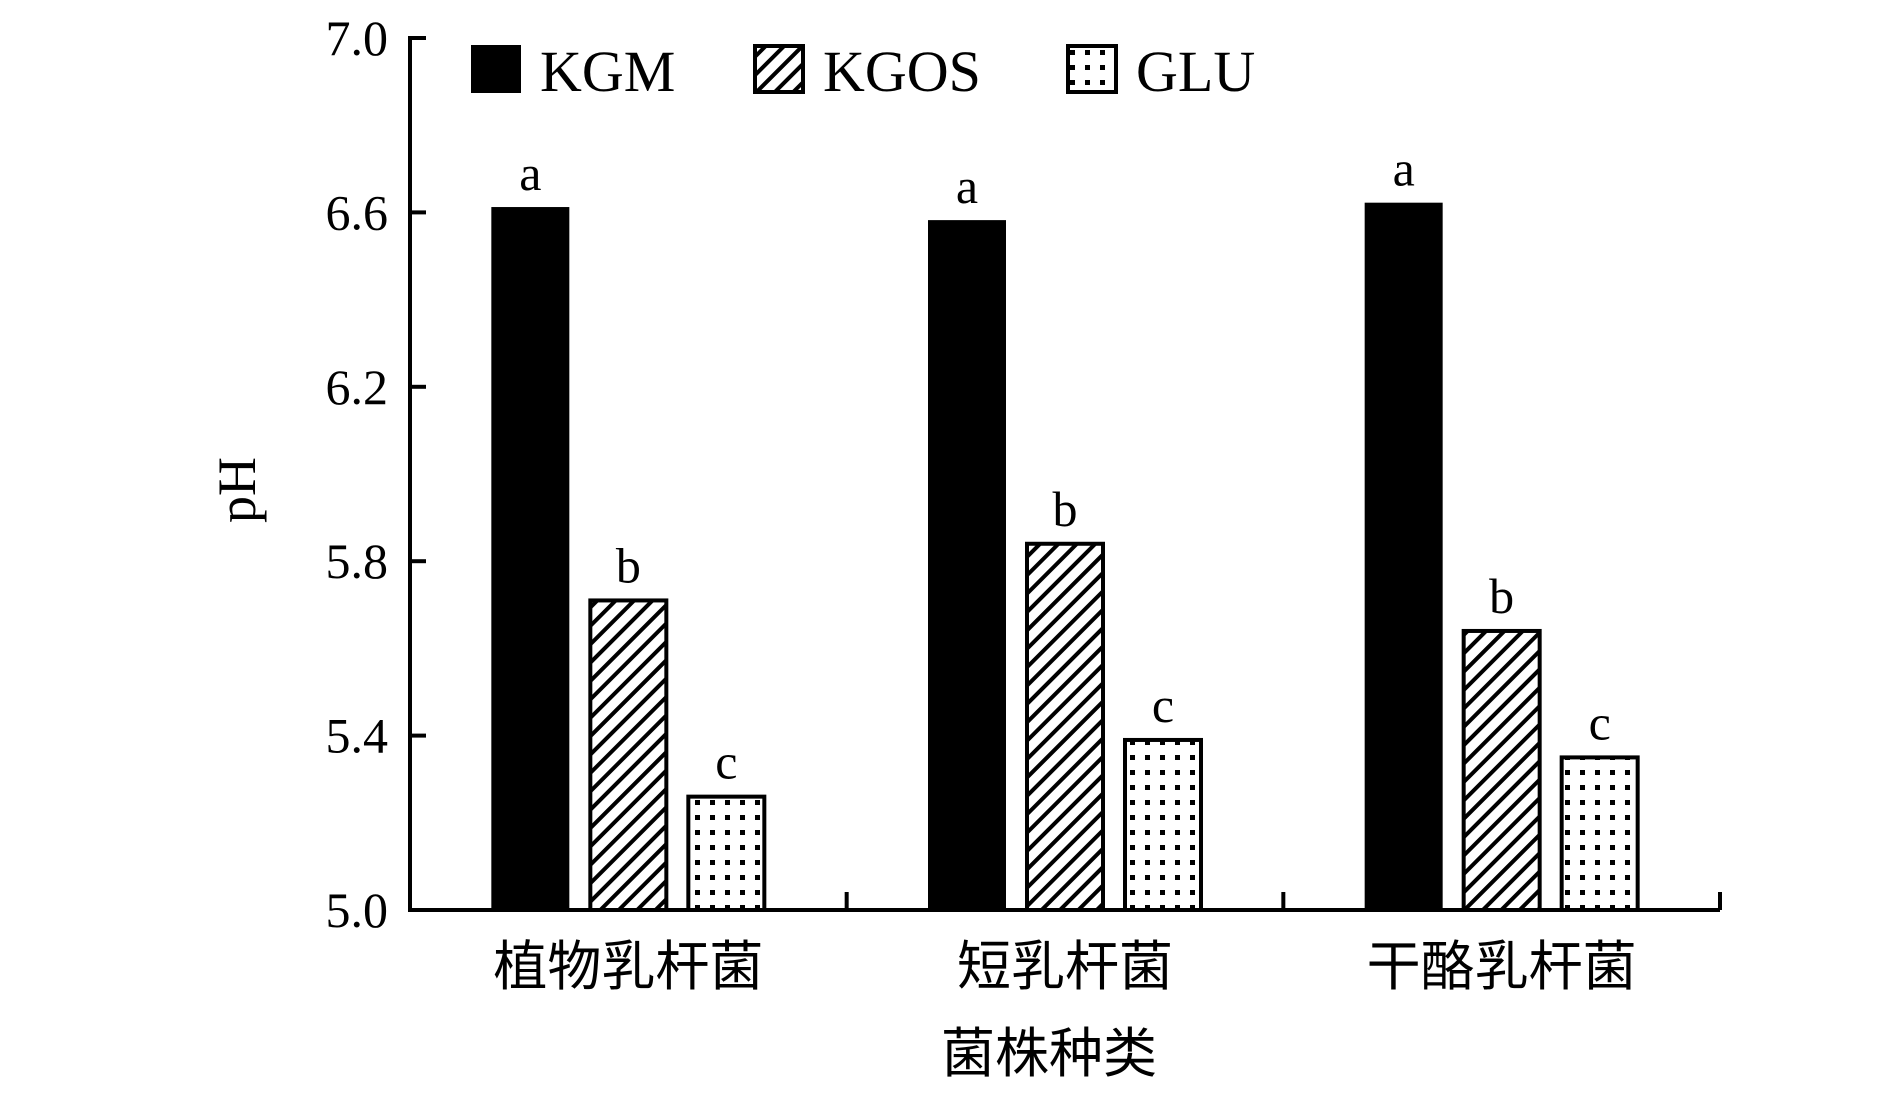 The image size is (1890, 1098). What do you see at coordinates (628, 967) in the screenshot?
I see `x-category-label: 植物乳杆菌` at bounding box center [628, 967].